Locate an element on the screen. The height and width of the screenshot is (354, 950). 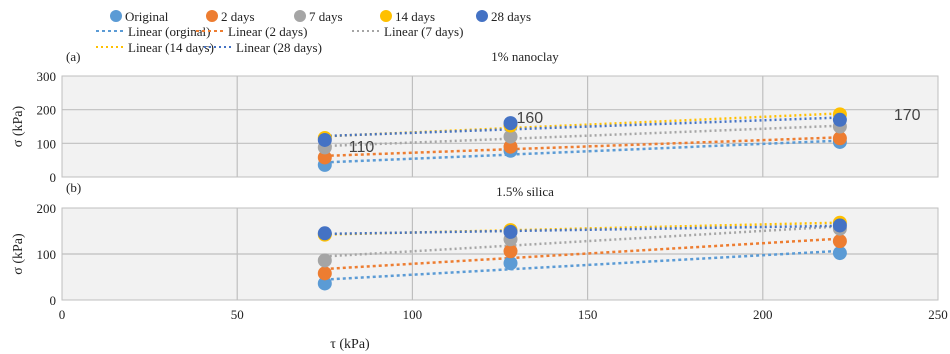
y-tick-label: 300 is located at coordinates (47, 76).